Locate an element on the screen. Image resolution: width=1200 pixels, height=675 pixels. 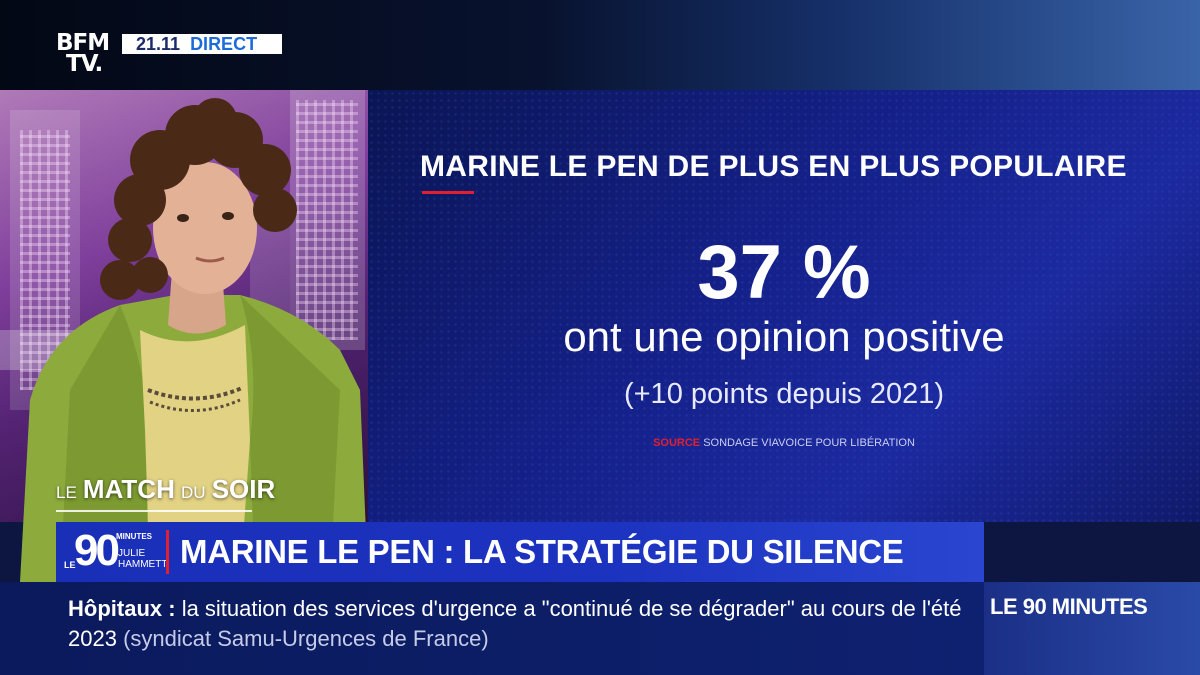
live-label: DIRECT is located at coordinates (224, 43).